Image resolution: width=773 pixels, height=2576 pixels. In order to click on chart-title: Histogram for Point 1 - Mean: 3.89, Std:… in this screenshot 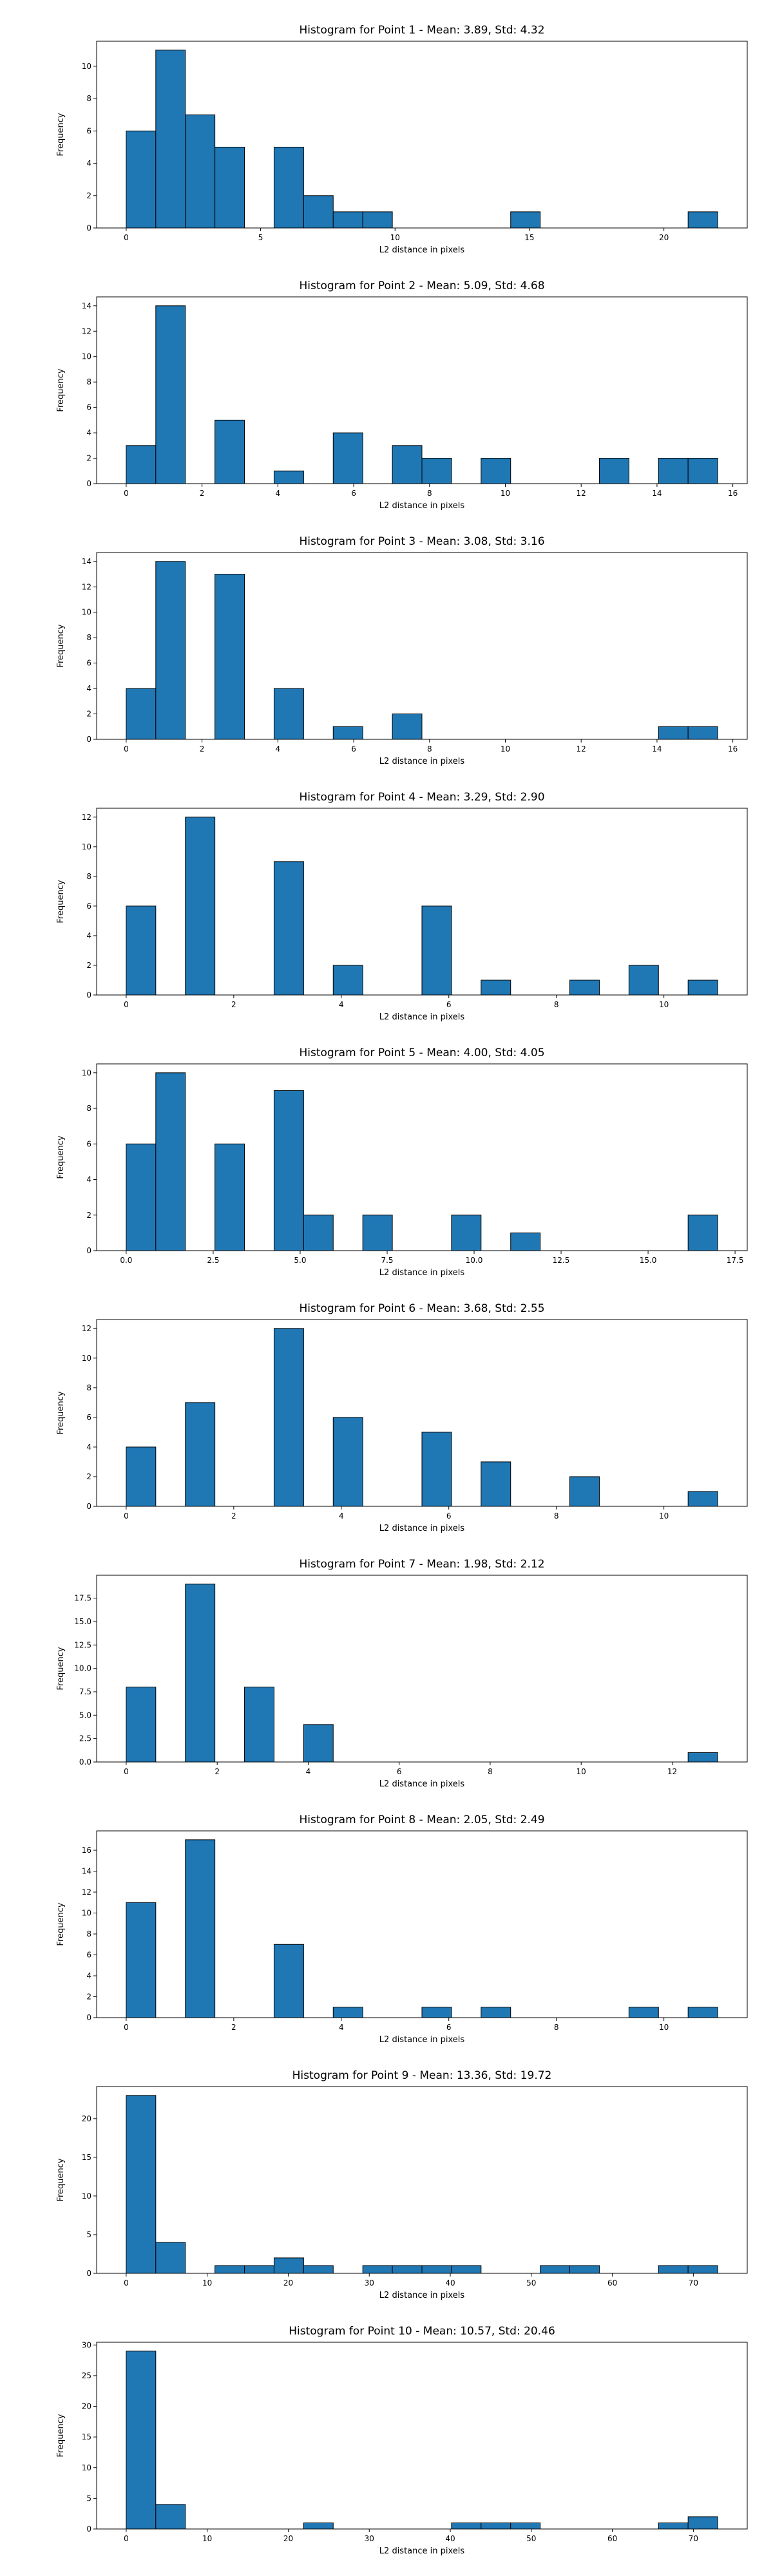, I will do `click(421, 30)`.